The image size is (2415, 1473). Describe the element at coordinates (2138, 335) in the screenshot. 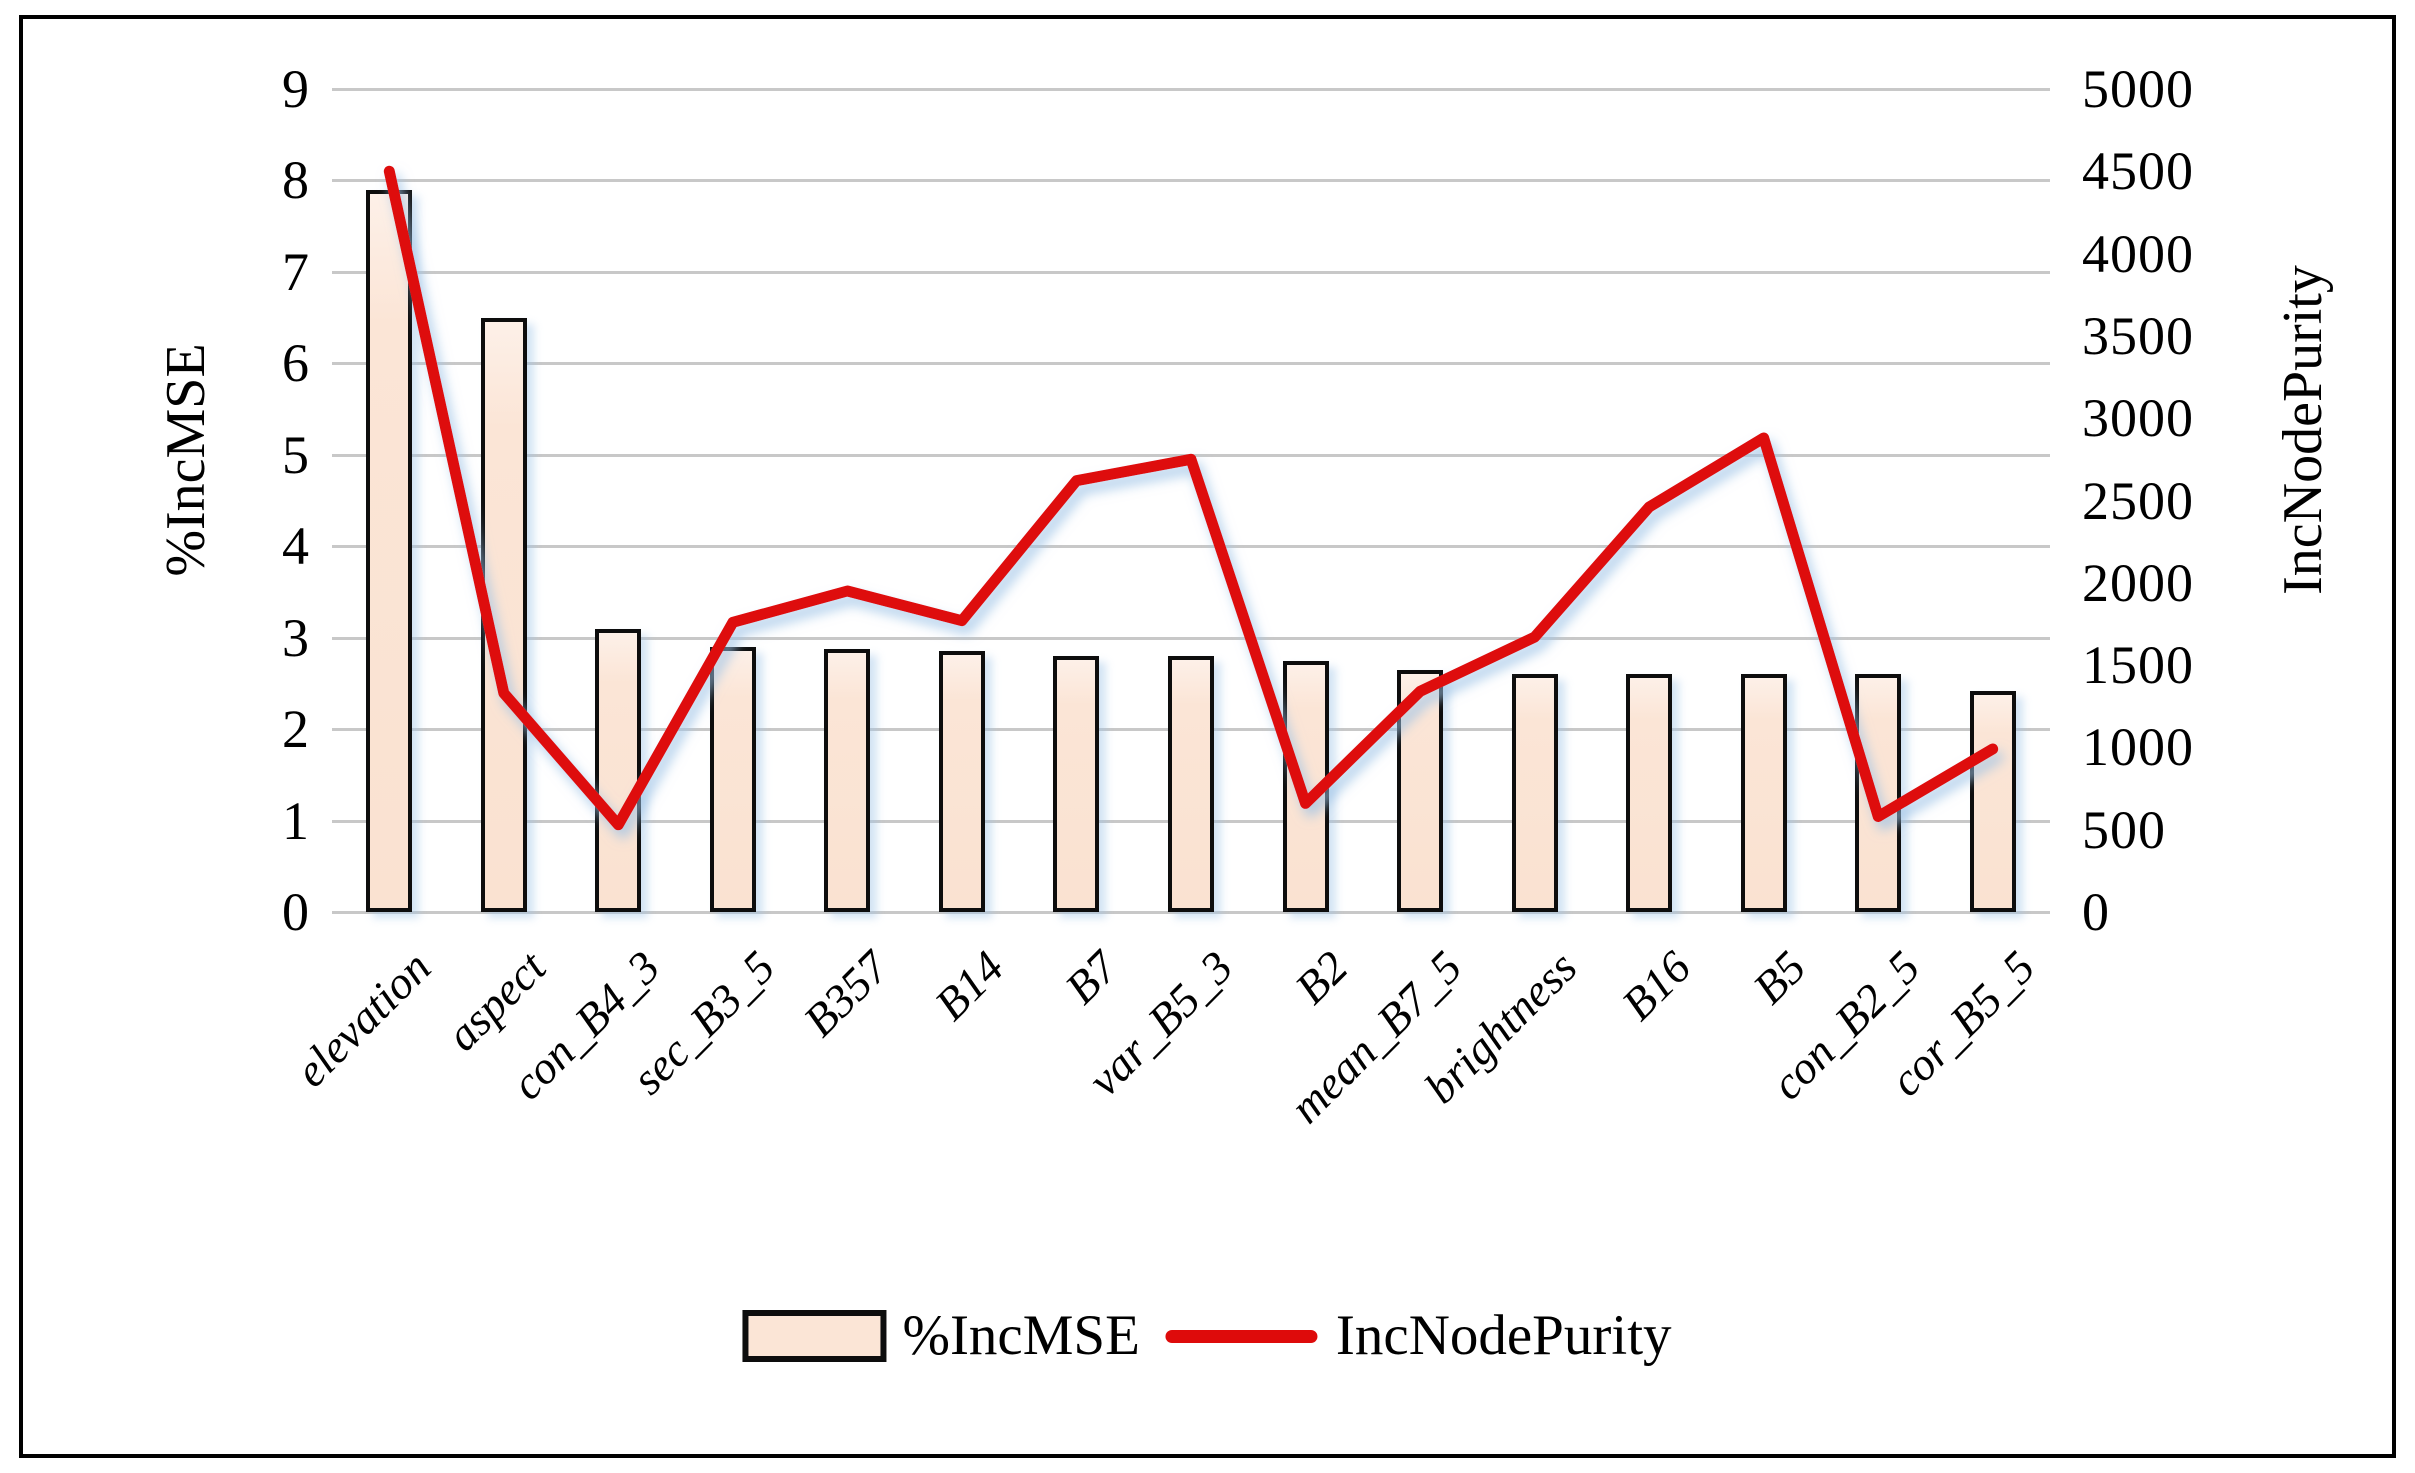

I see `right-tick-label: 3500` at that location.